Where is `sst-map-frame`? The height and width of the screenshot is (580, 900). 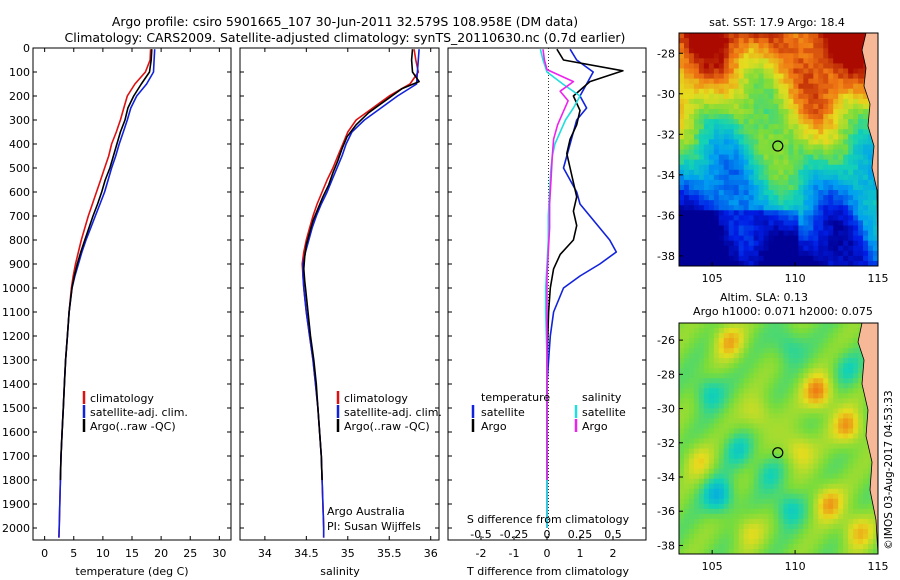
sst-map-frame is located at coordinates (778, 149).